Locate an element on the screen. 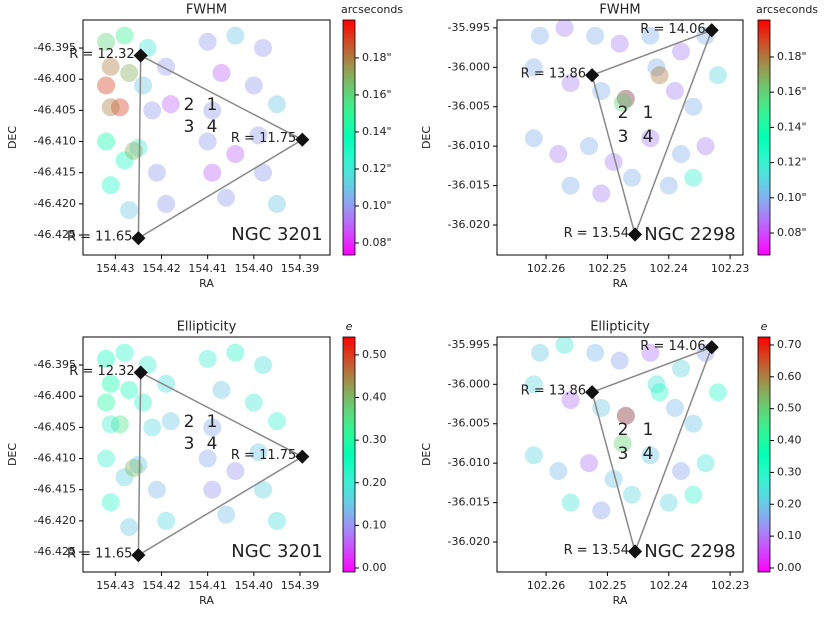 The height and width of the screenshot is (619, 830). y-tick-label: -46.425 is located at coordinates (55, 234).